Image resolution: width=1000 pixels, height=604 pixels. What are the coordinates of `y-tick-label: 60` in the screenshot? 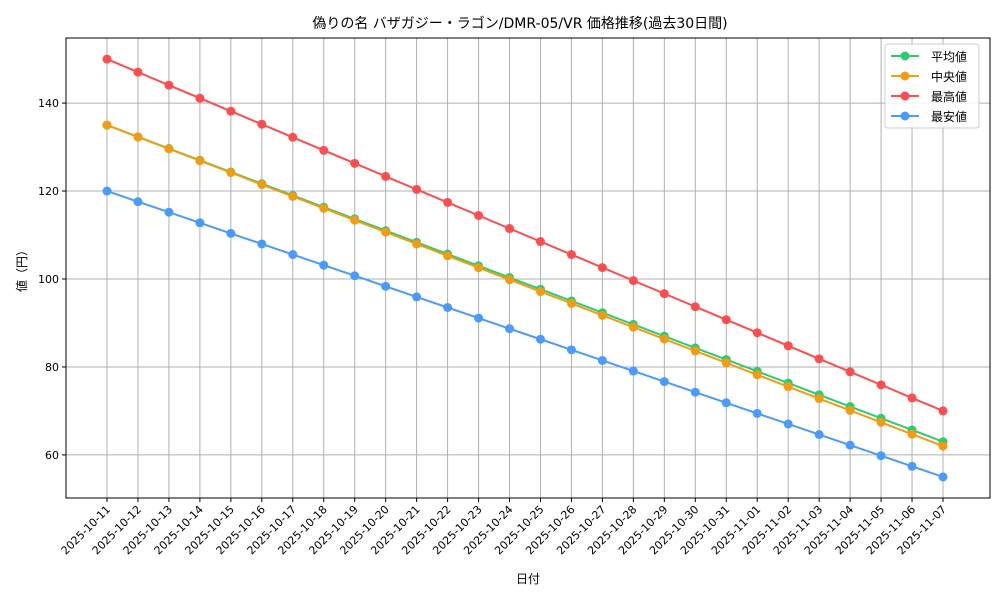 It's located at (52, 455).